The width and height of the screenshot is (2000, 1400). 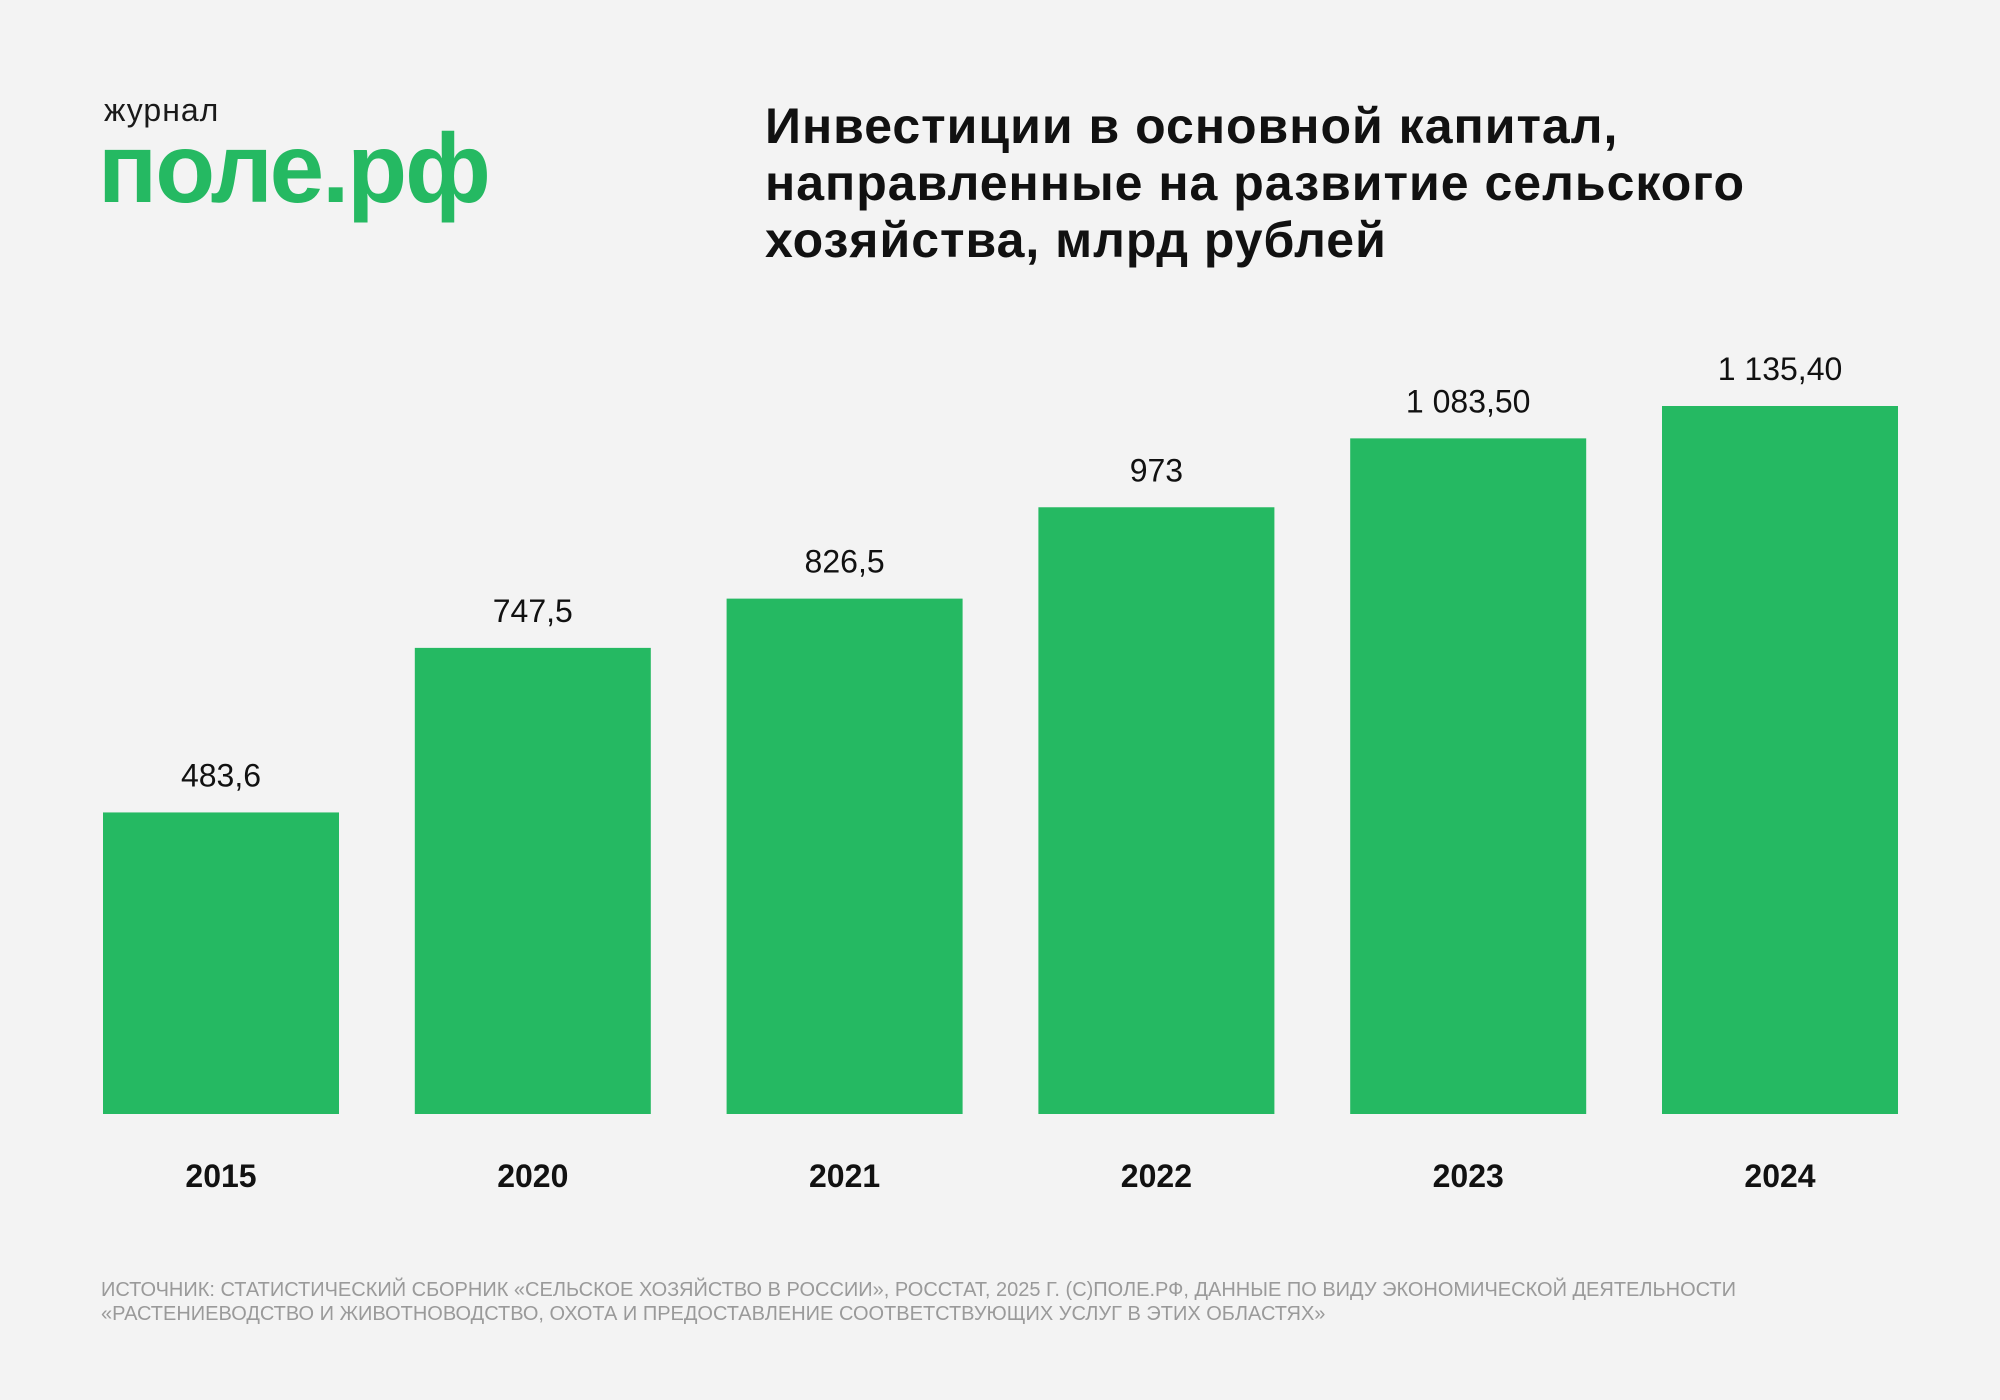 What do you see at coordinates (1156, 1176) in the screenshot?
I see `x-tick-label: 2022` at bounding box center [1156, 1176].